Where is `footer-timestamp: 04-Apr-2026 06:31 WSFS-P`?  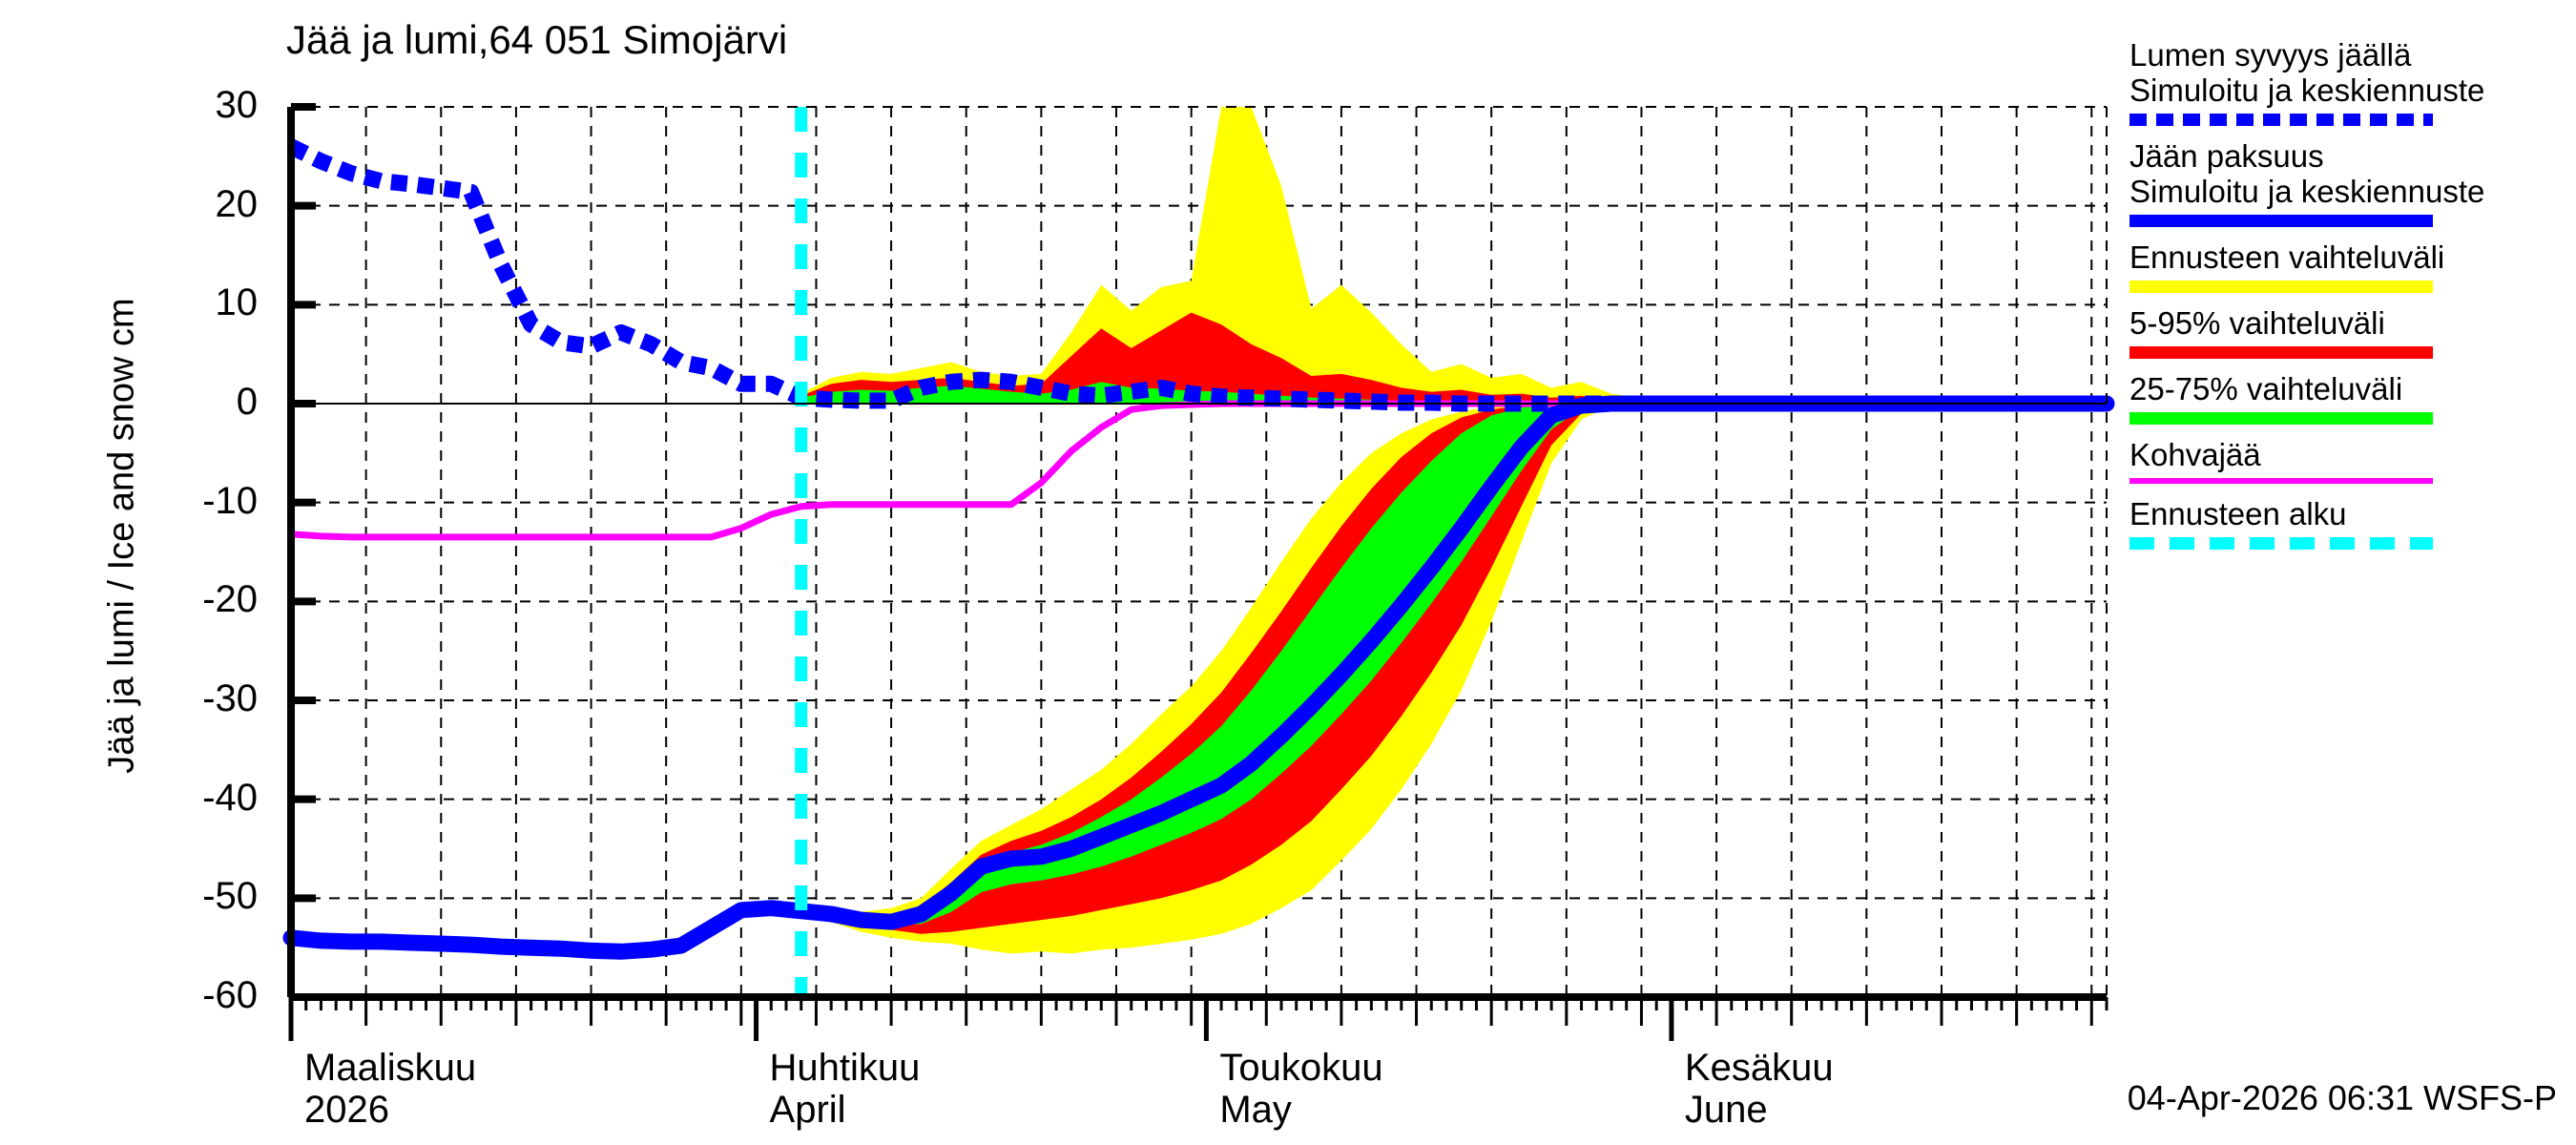
footer-timestamp: 04-Apr-2026 06:31 WSFS-P is located at coordinates (2342, 1098).